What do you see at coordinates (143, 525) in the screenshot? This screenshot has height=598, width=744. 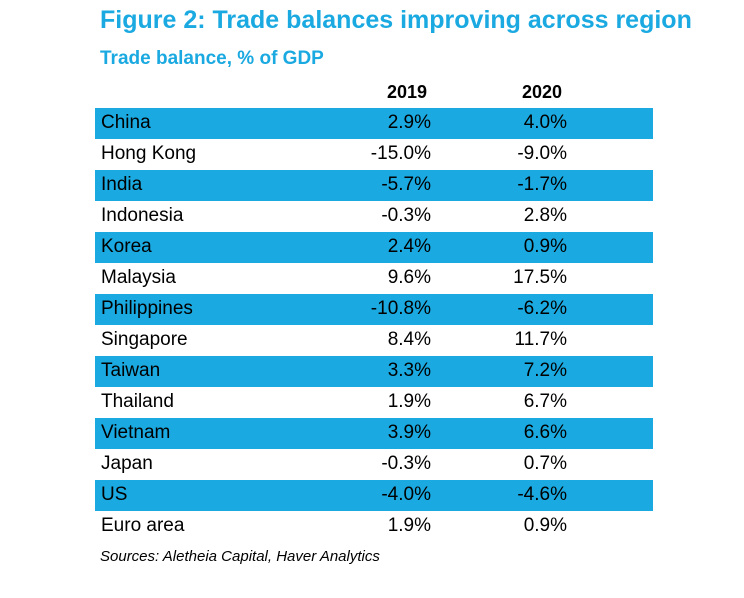 I see `row-label: Euro area` at bounding box center [143, 525].